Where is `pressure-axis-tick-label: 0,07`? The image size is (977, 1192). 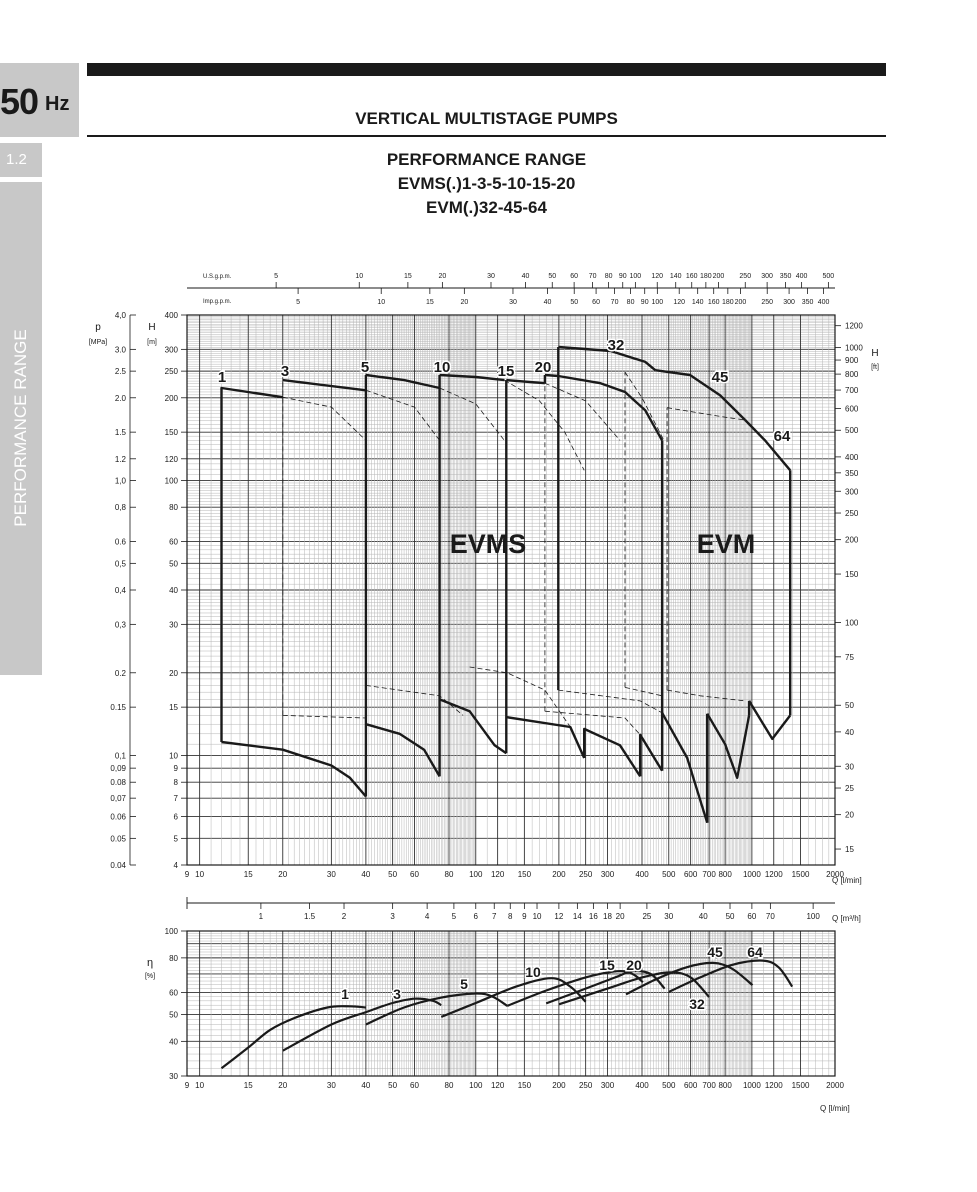
pressure-axis-tick-label: 0,07 is located at coordinates (118, 798).